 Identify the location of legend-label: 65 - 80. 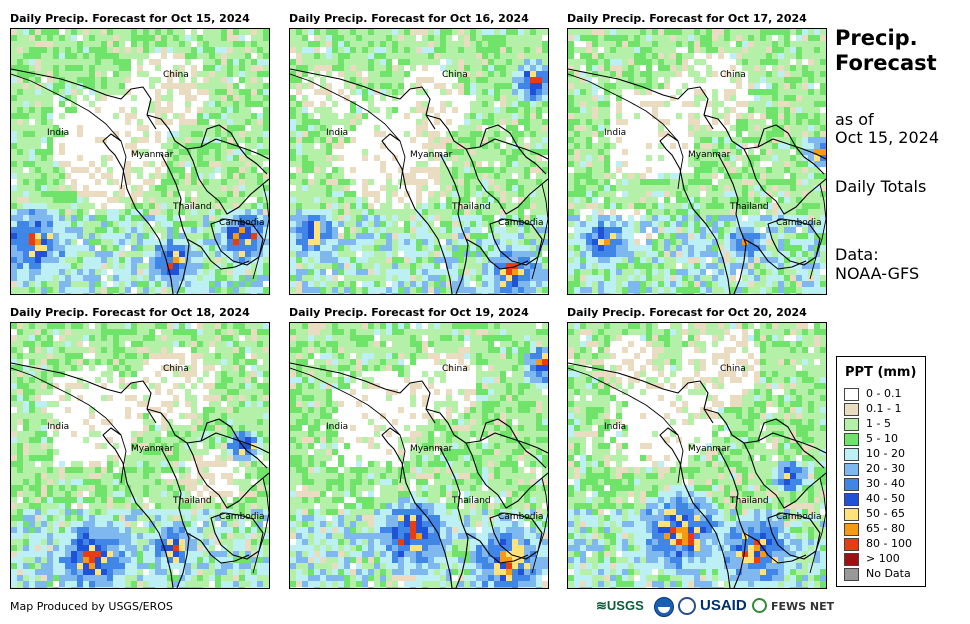
(885, 528).